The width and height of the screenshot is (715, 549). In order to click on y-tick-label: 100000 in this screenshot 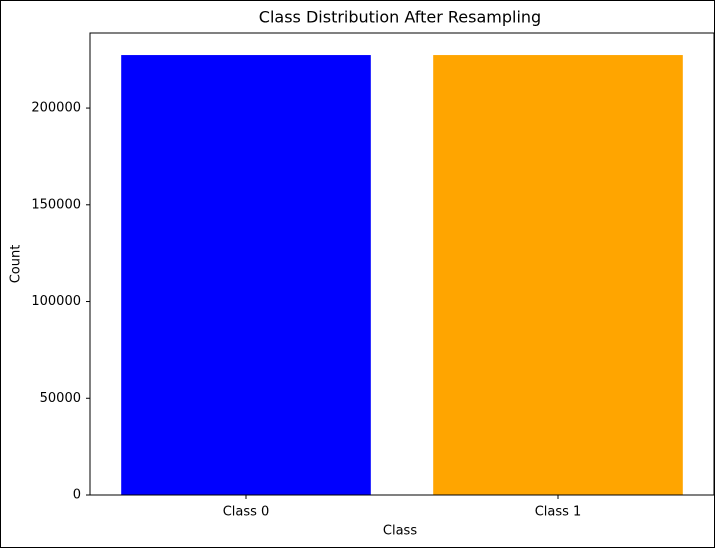, I will do `click(56, 301)`.